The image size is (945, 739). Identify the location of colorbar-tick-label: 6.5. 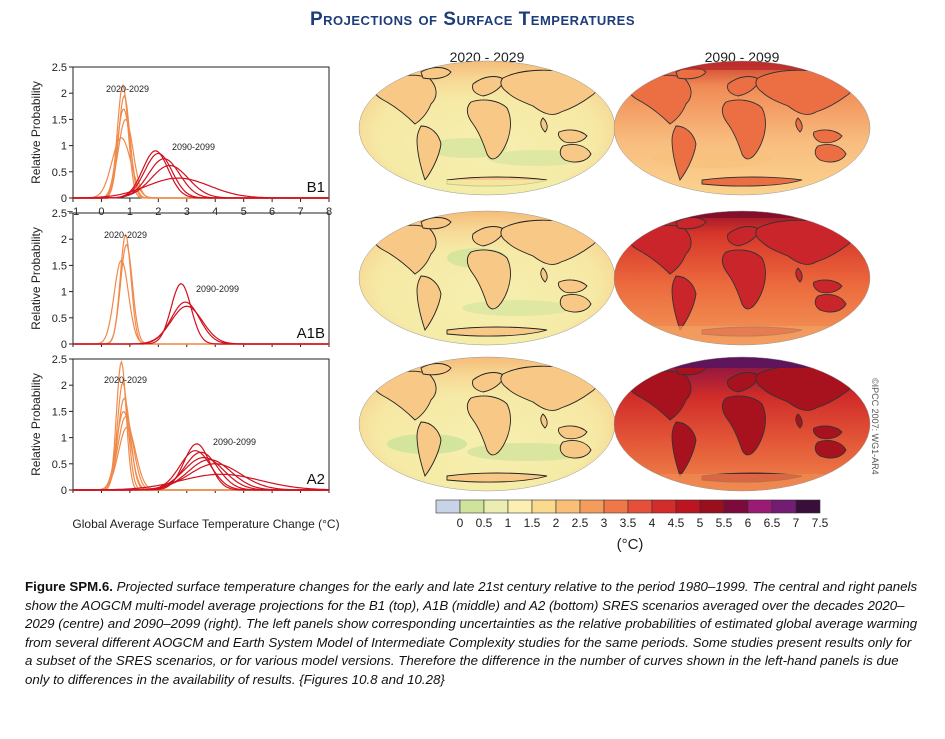
(772, 523).